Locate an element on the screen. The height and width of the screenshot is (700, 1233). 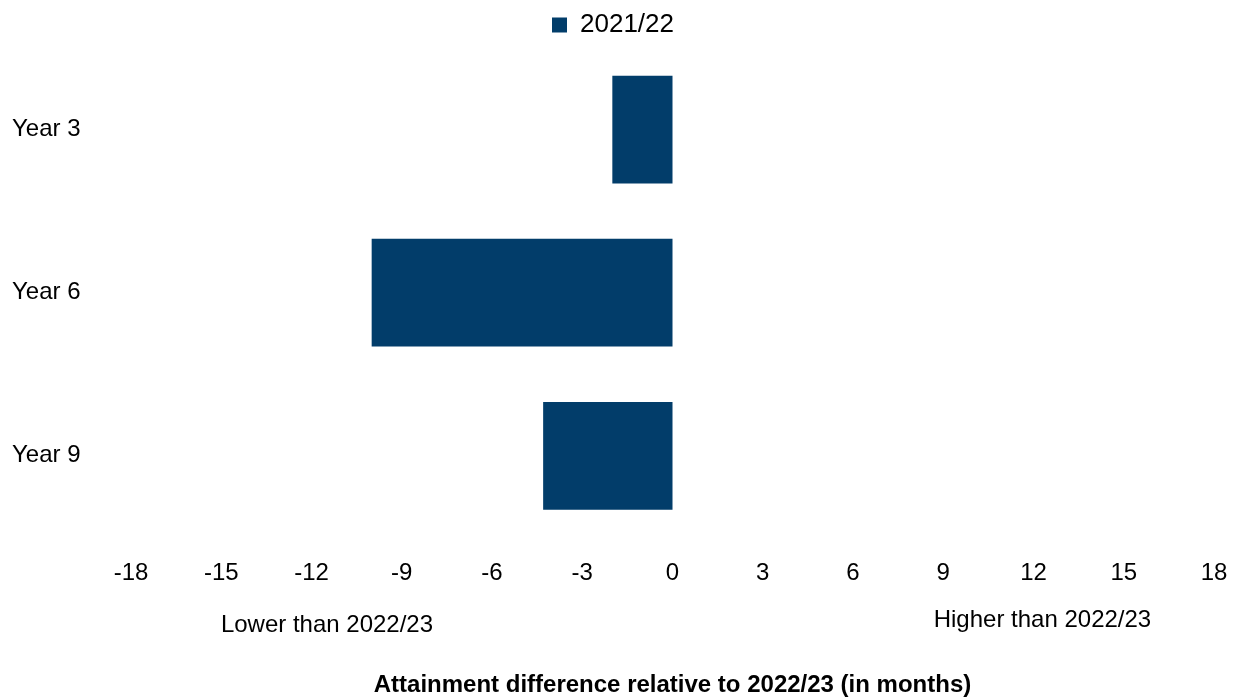
x-tick-label: -6 is located at coordinates (492, 572).